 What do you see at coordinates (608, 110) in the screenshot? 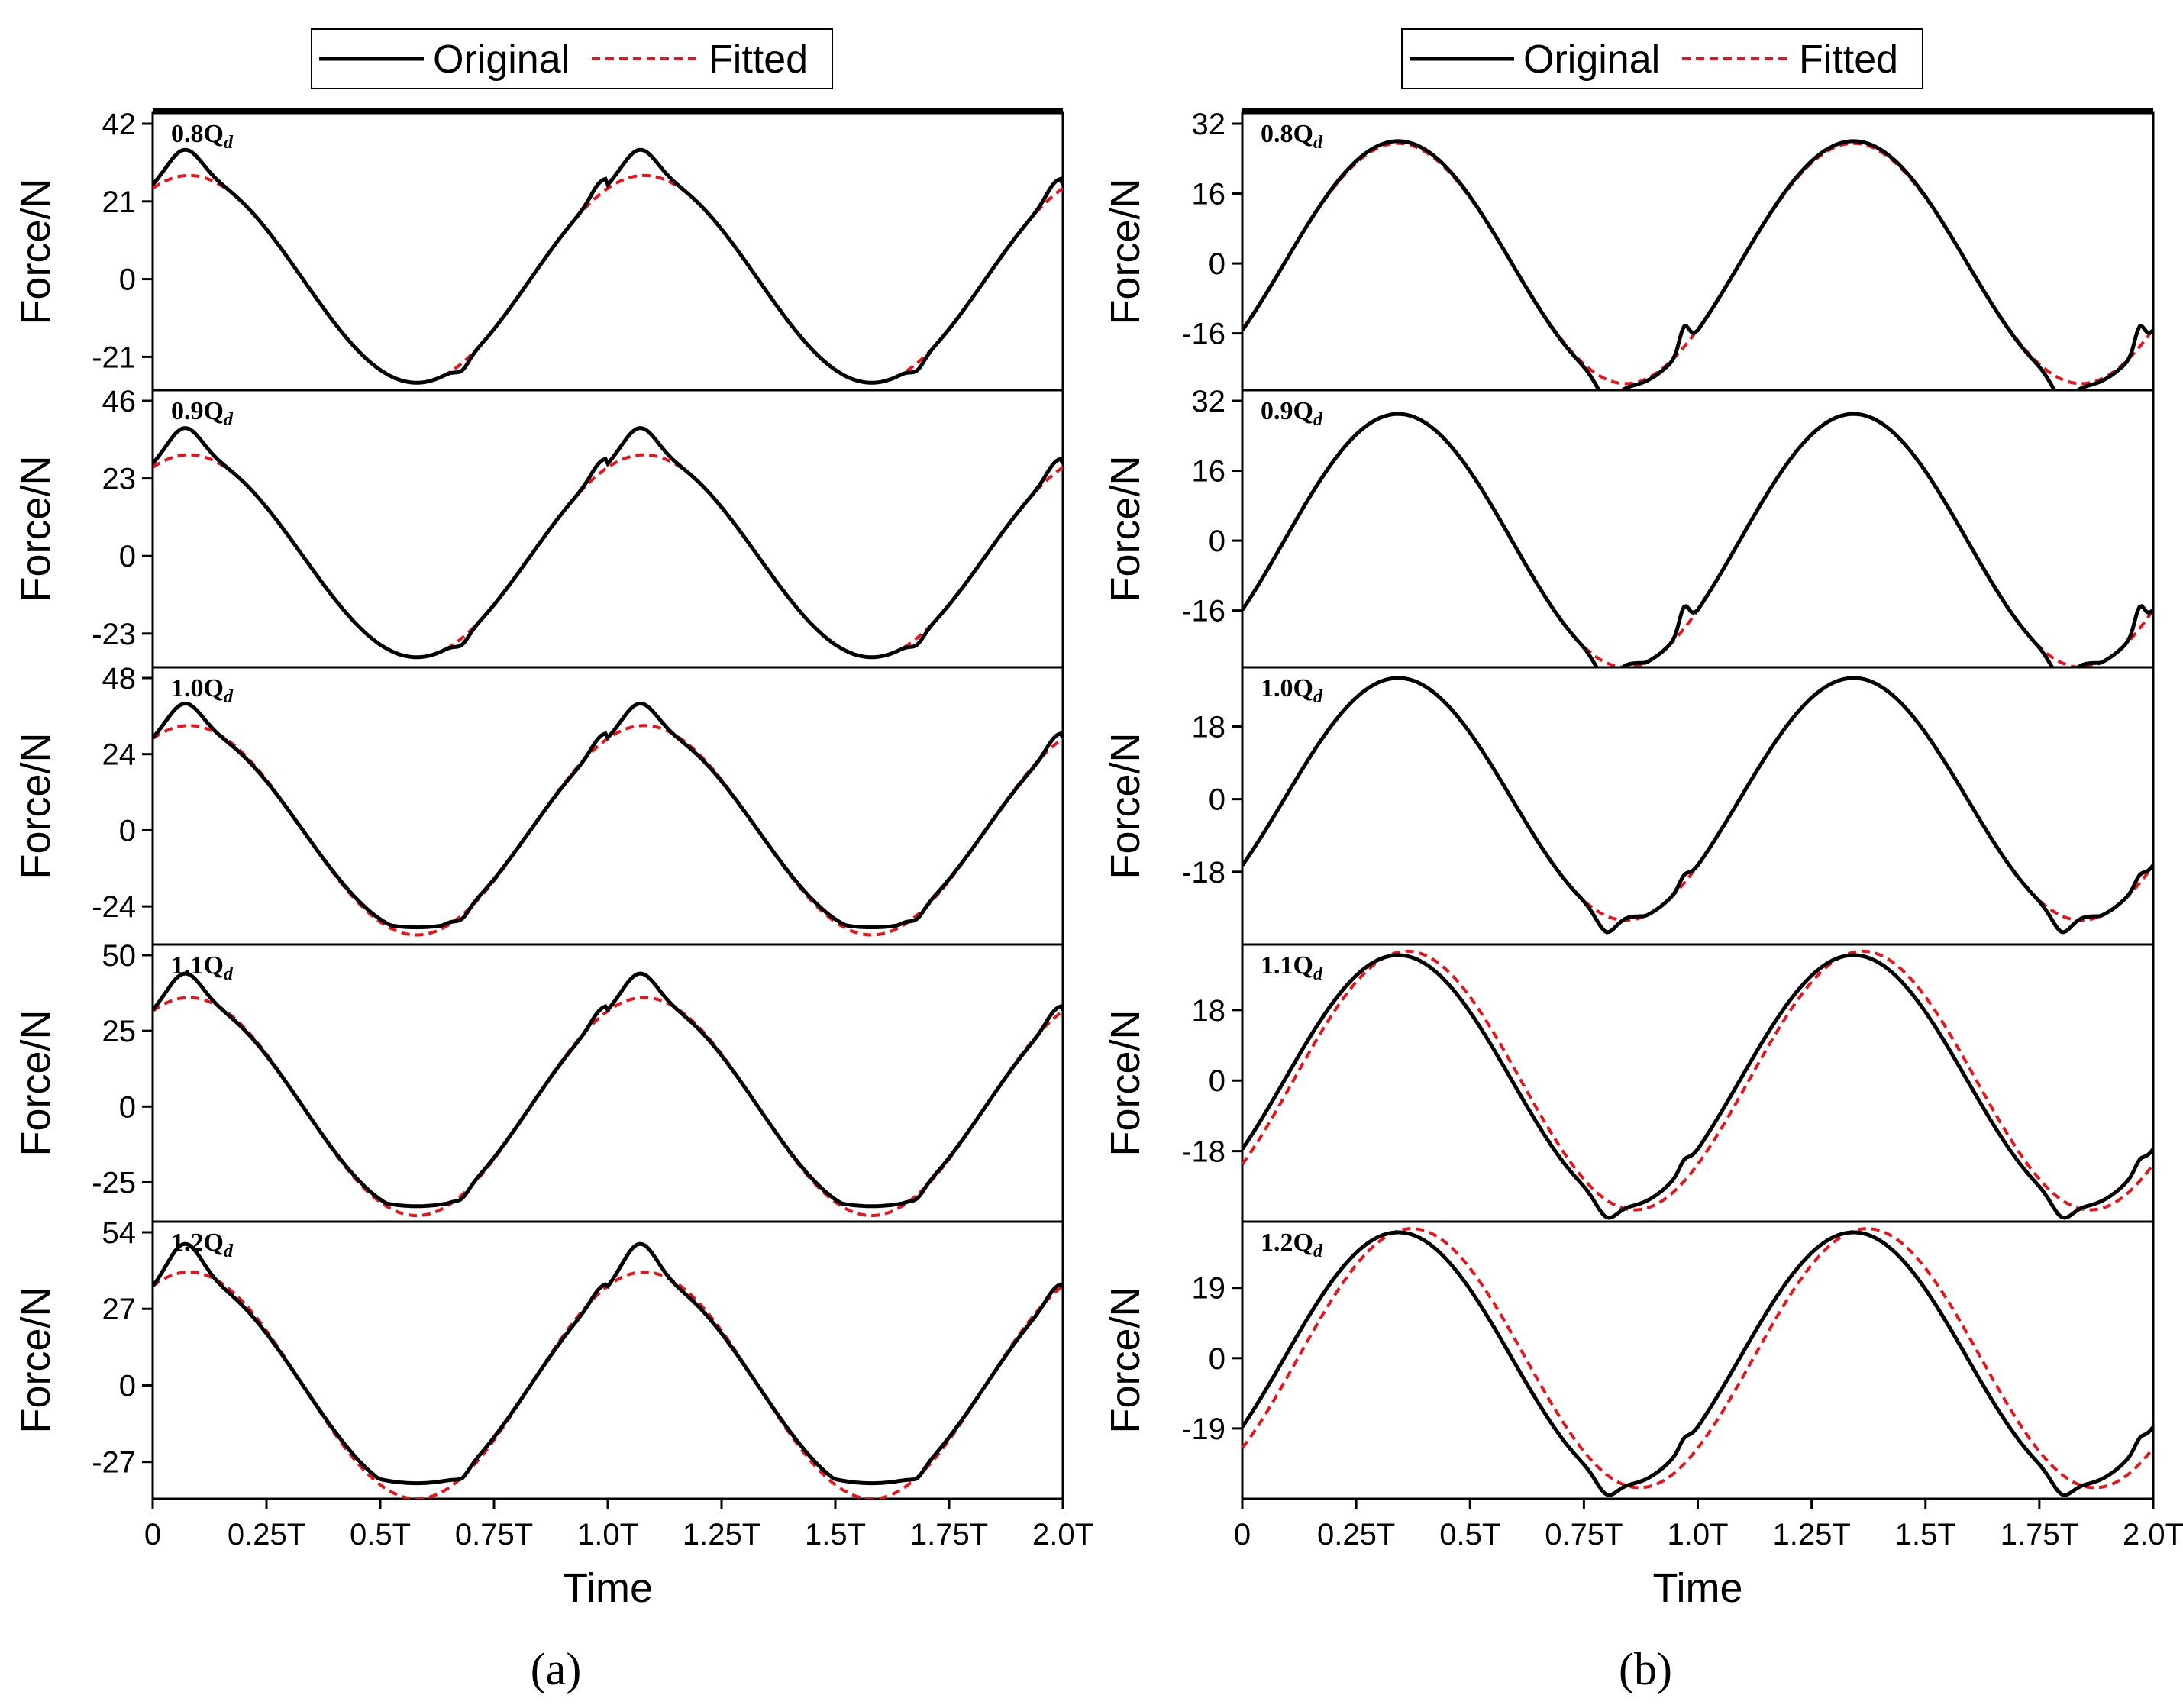
I see `chart-a-top-border` at bounding box center [608, 110].